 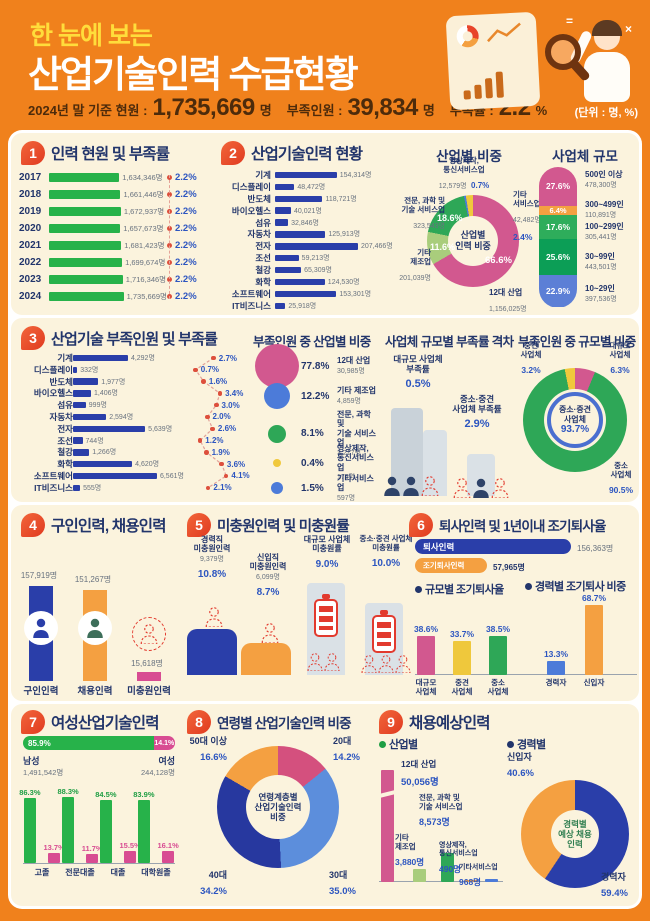 What do you see at coordinates (133, 393) in the screenshot?
I see `shortage-row: 바이오헬스 1,406명 3.4%` at bounding box center [133, 393].